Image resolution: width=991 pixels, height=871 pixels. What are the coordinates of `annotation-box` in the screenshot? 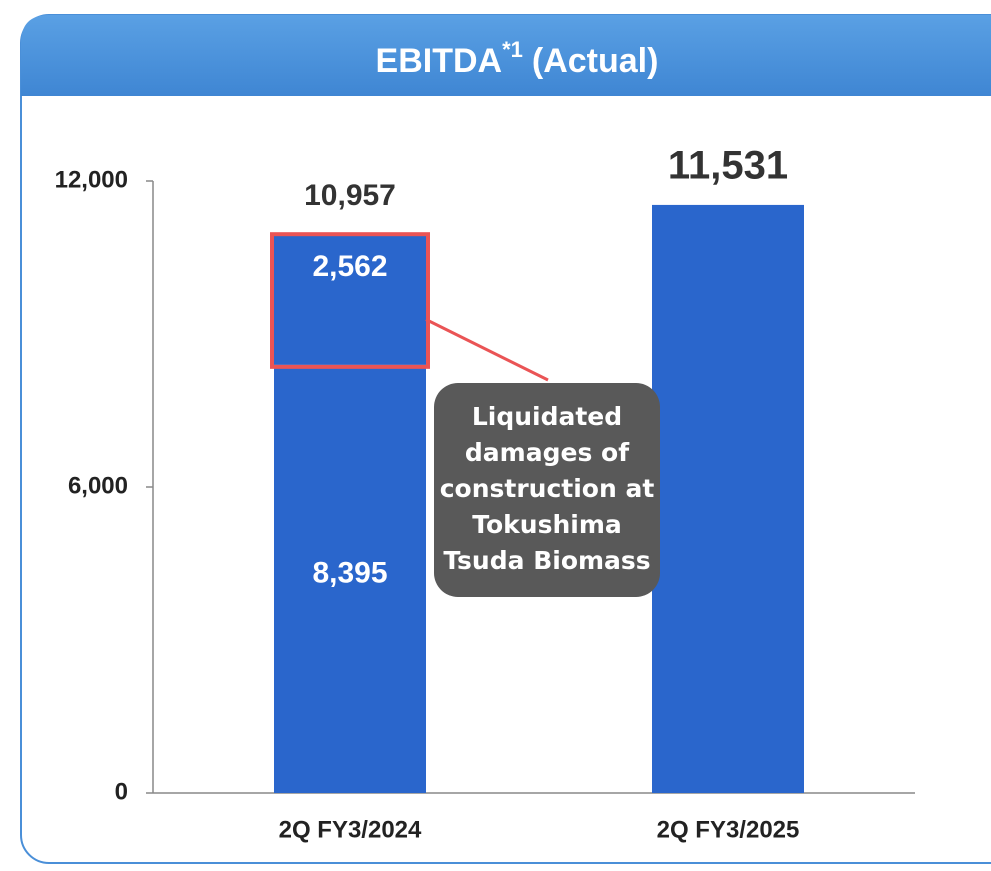 It's located at (547, 490).